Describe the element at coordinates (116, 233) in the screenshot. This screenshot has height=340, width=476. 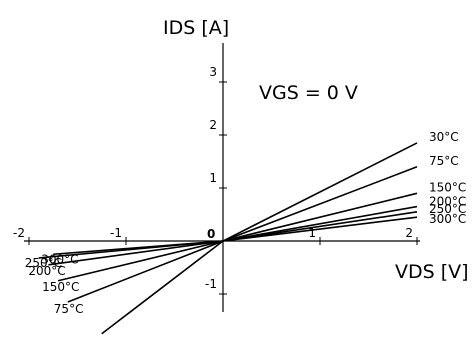
I see `x-tick-label: -1` at that location.